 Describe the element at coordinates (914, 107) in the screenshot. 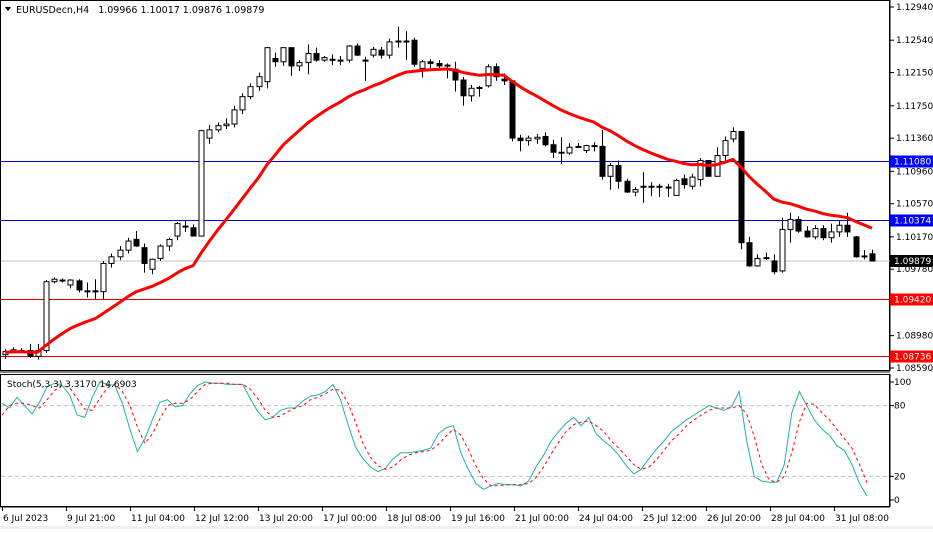

I see `price-tick-label: 1.11750` at that location.